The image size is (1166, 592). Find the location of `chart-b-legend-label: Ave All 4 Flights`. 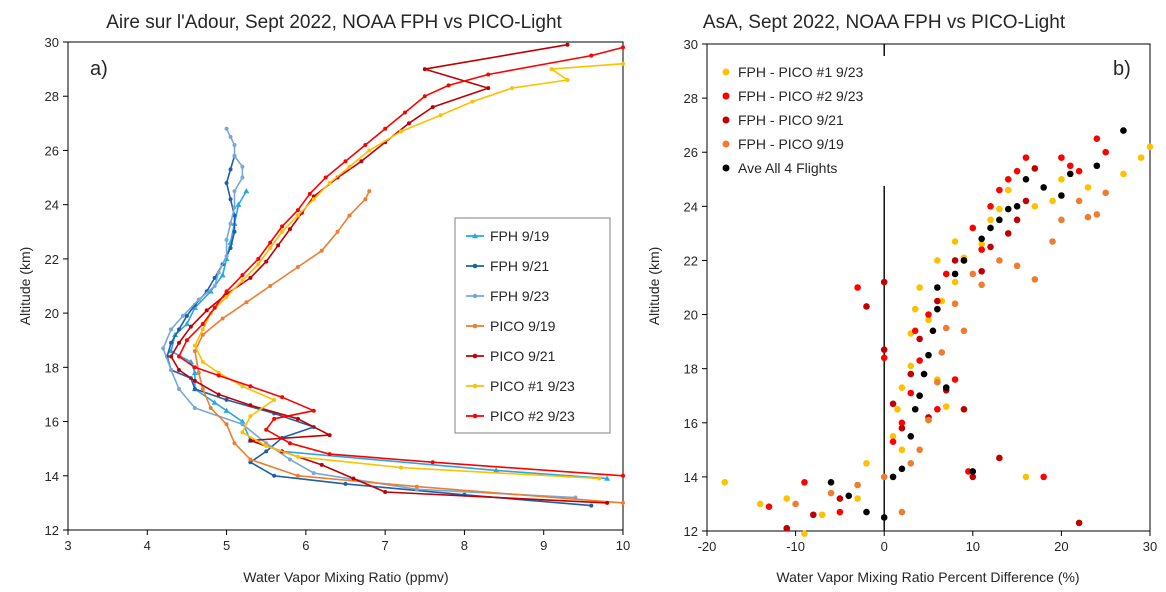

chart-b-legend-label: Ave All 4 Flights is located at coordinates (787, 168).